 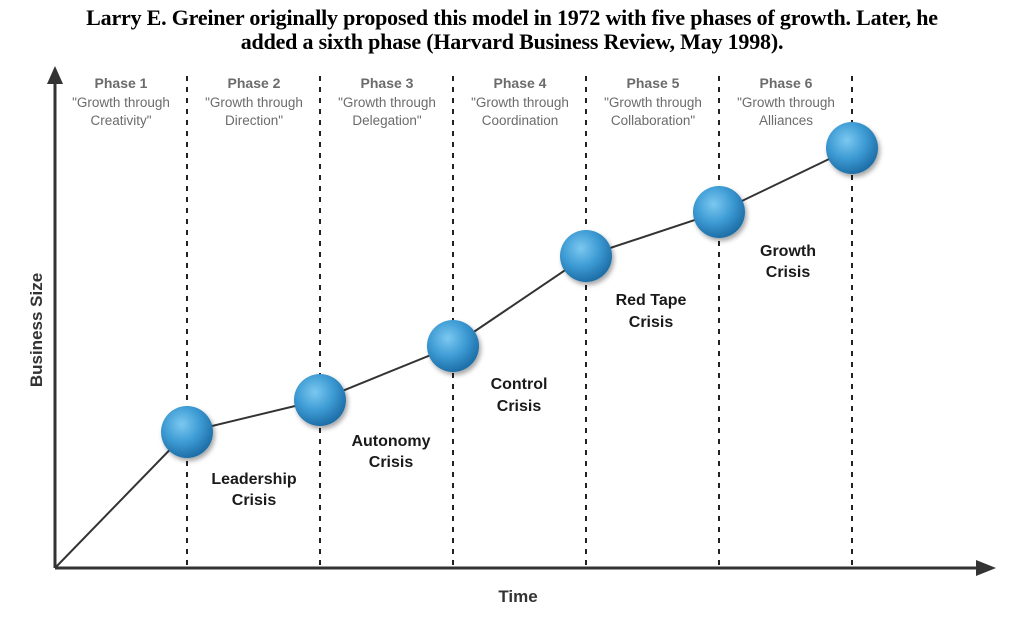 I want to click on phase-6-line1: "Growth through, so click(x=786, y=102).